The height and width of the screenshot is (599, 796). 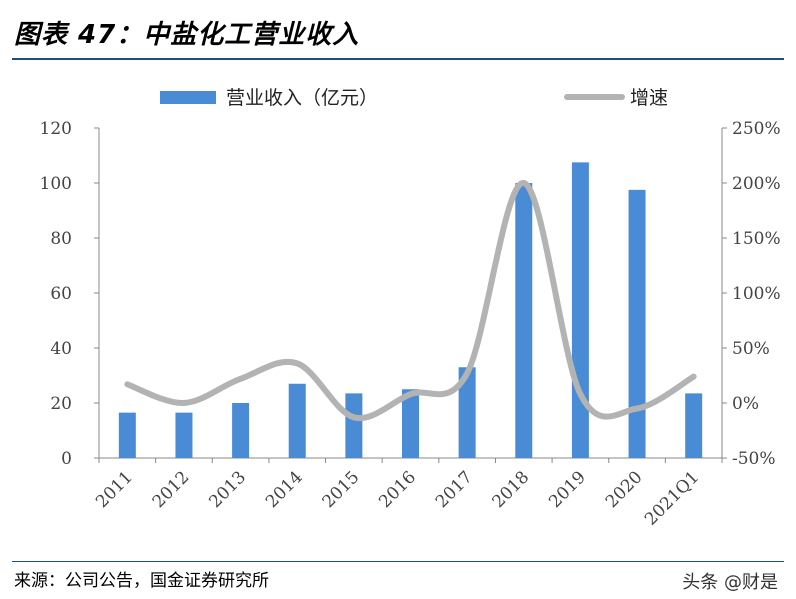 What do you see at coordinates (756, 184) in the screenshot?
I see `right-tick-label: 200%` at bounding box center [756, 184].